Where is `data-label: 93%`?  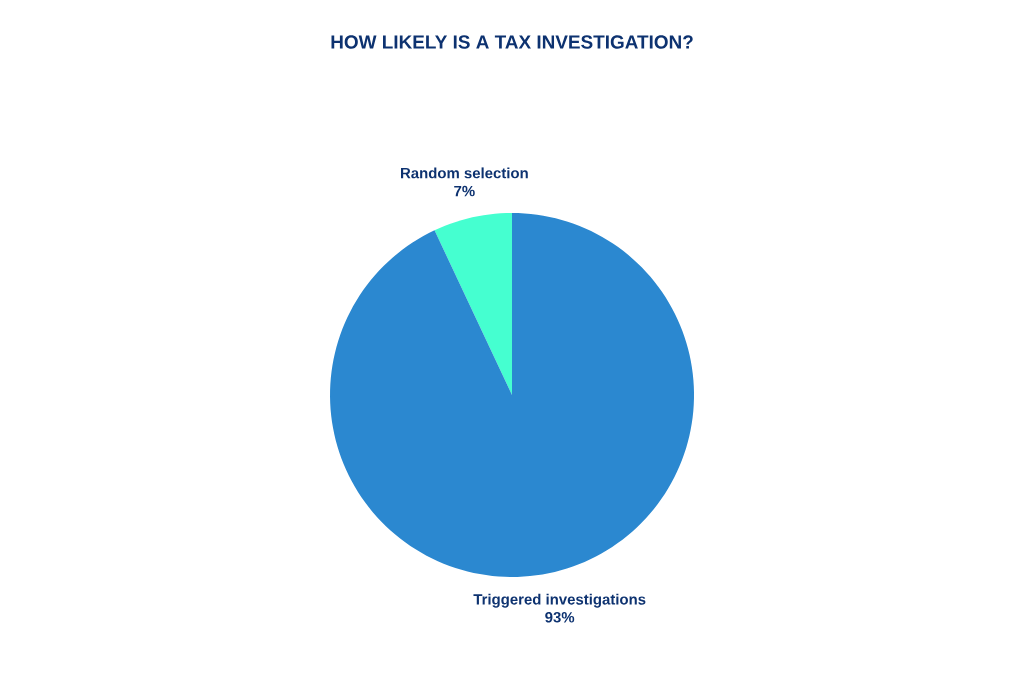 data-label: 93% is located at coordinates (560, 617).